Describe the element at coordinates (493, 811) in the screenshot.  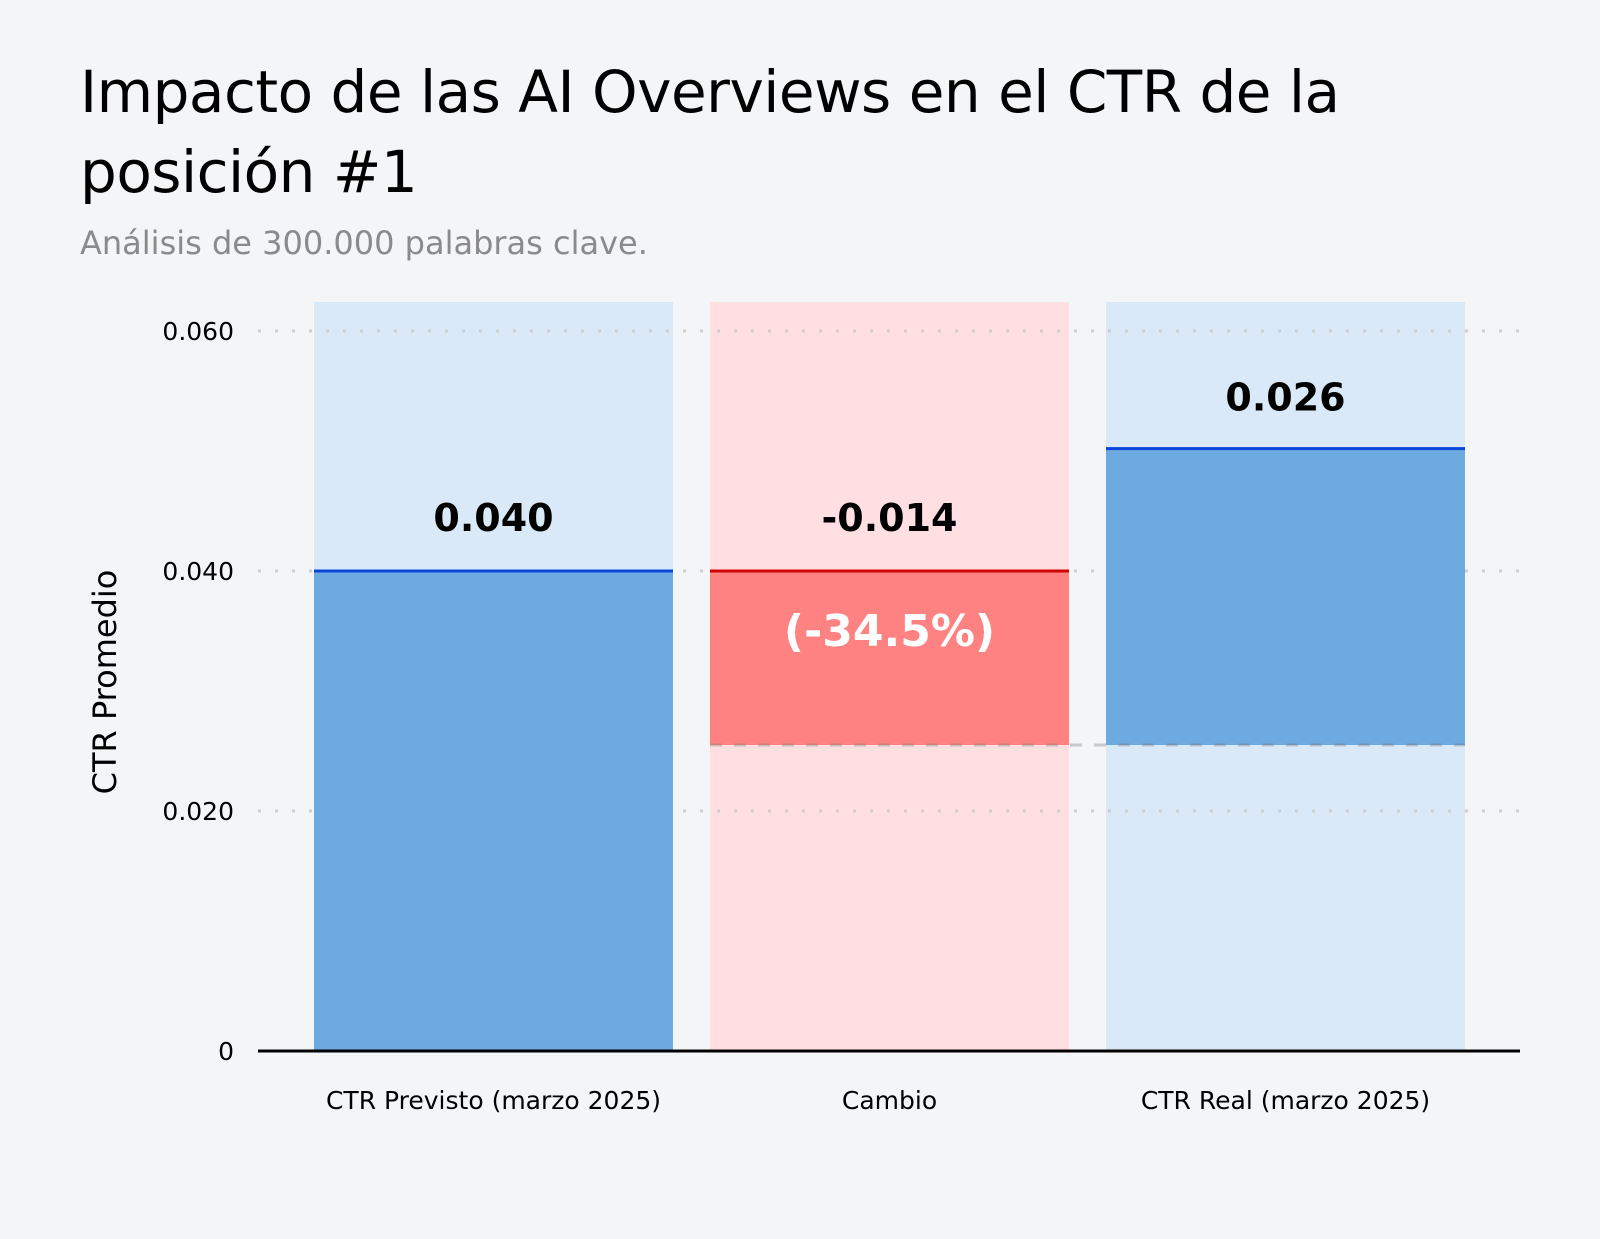
I see `bar-ctr-previsto` at that location.